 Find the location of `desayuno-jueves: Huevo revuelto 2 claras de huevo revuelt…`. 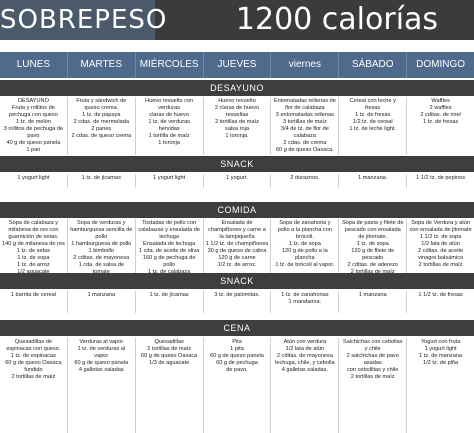

desayuno-jueves: Huevo revuelto 2 claras de huevo revuelt… is located at coordinates (238, 126).